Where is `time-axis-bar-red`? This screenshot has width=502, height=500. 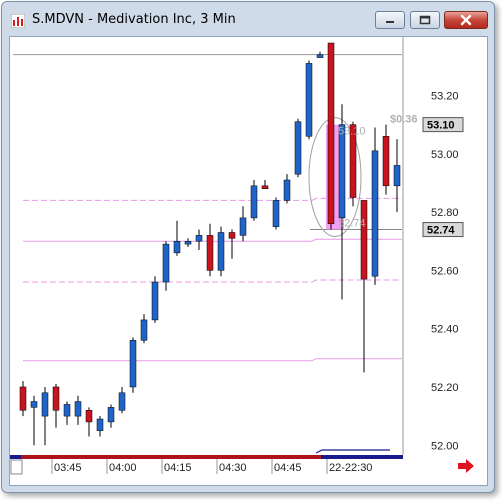
time-axis-bar-red is located at coordinates (171, 457).